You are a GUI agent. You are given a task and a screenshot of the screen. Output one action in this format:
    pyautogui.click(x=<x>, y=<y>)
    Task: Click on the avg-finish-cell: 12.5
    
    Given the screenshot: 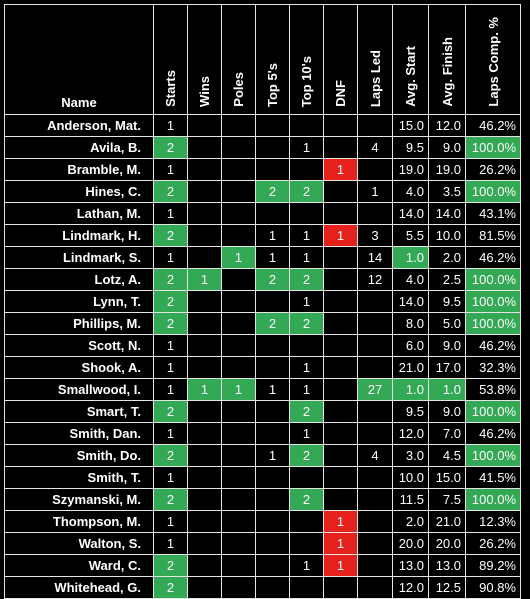 What is the action you would take?
    pyautogui.click(x=447, y=587)
    